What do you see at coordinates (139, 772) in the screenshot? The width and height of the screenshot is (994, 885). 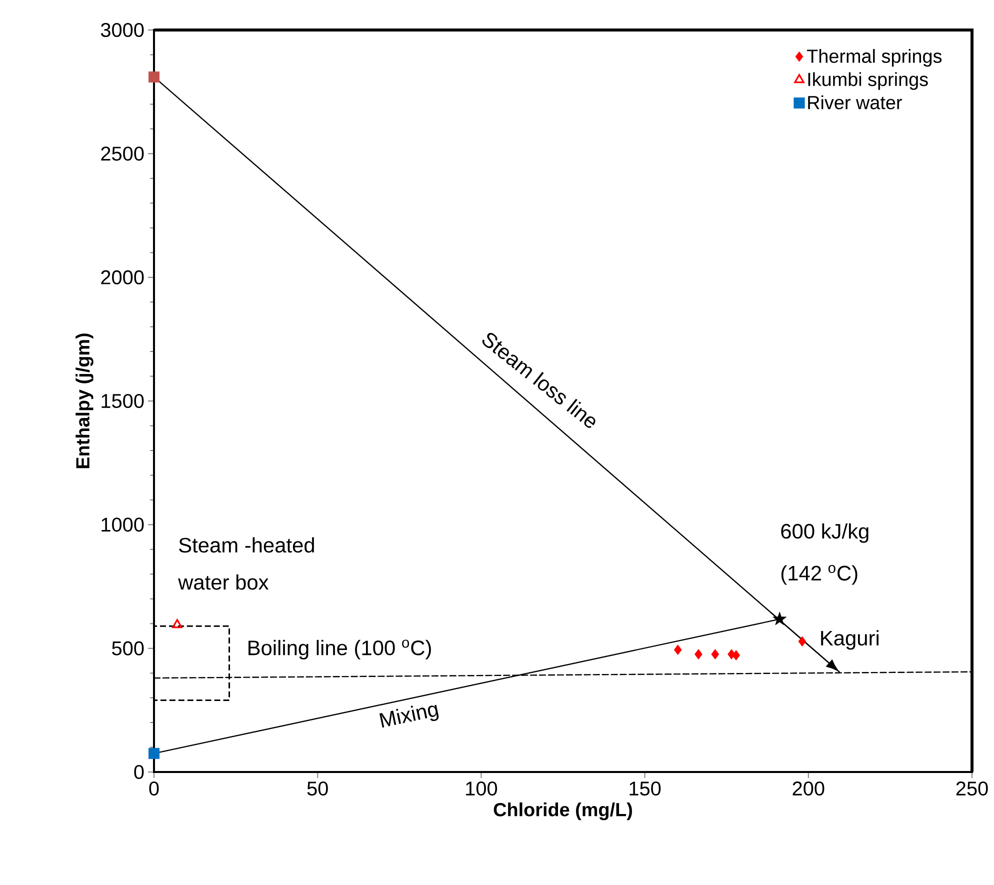 I see `y-tick-label: 0` at bounding box center [139, 772].